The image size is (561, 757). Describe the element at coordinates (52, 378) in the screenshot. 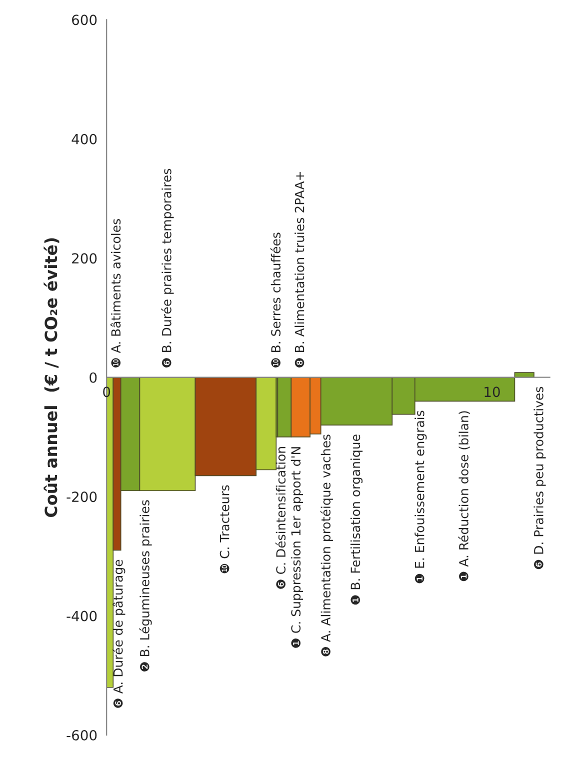

I see `y-axis-title: Coût annuel (€ / t CO₂e évité)` at that location.